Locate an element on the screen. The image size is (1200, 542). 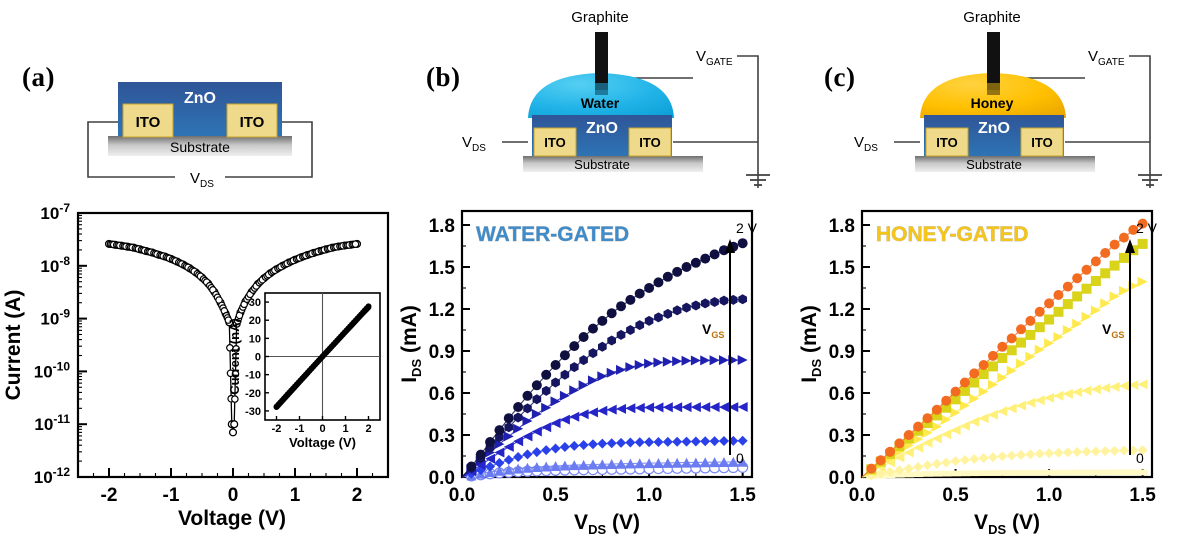
panel-b-x-tick-label: 0.0 is located at coordinates (462, 495).